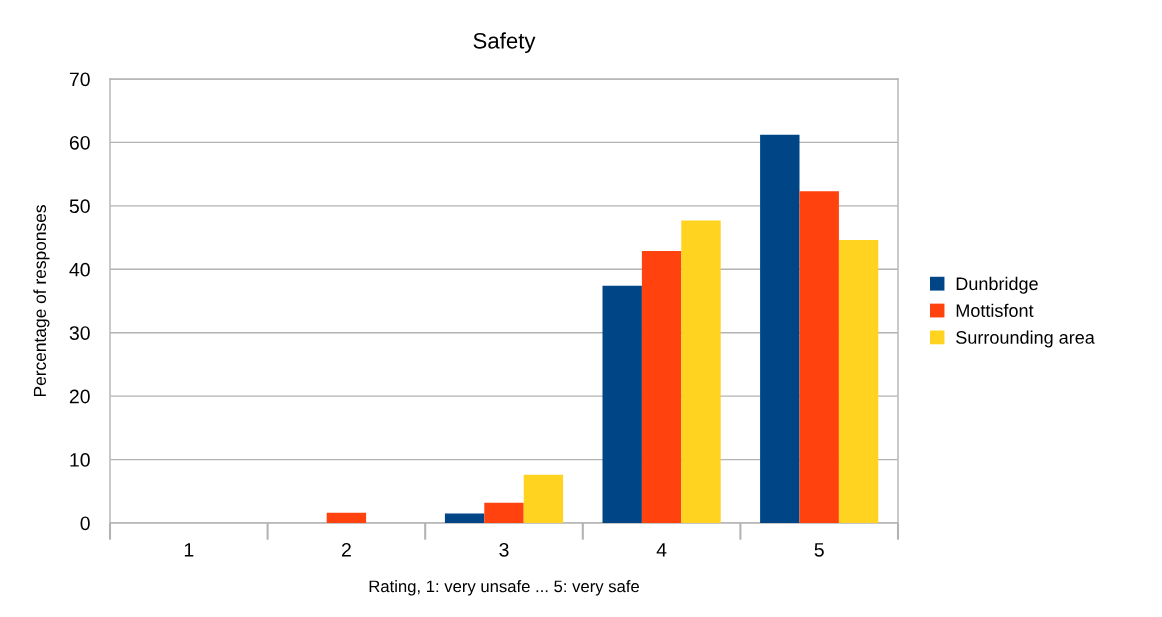  I want to click on chart-title: Safety, so click(504, 43).